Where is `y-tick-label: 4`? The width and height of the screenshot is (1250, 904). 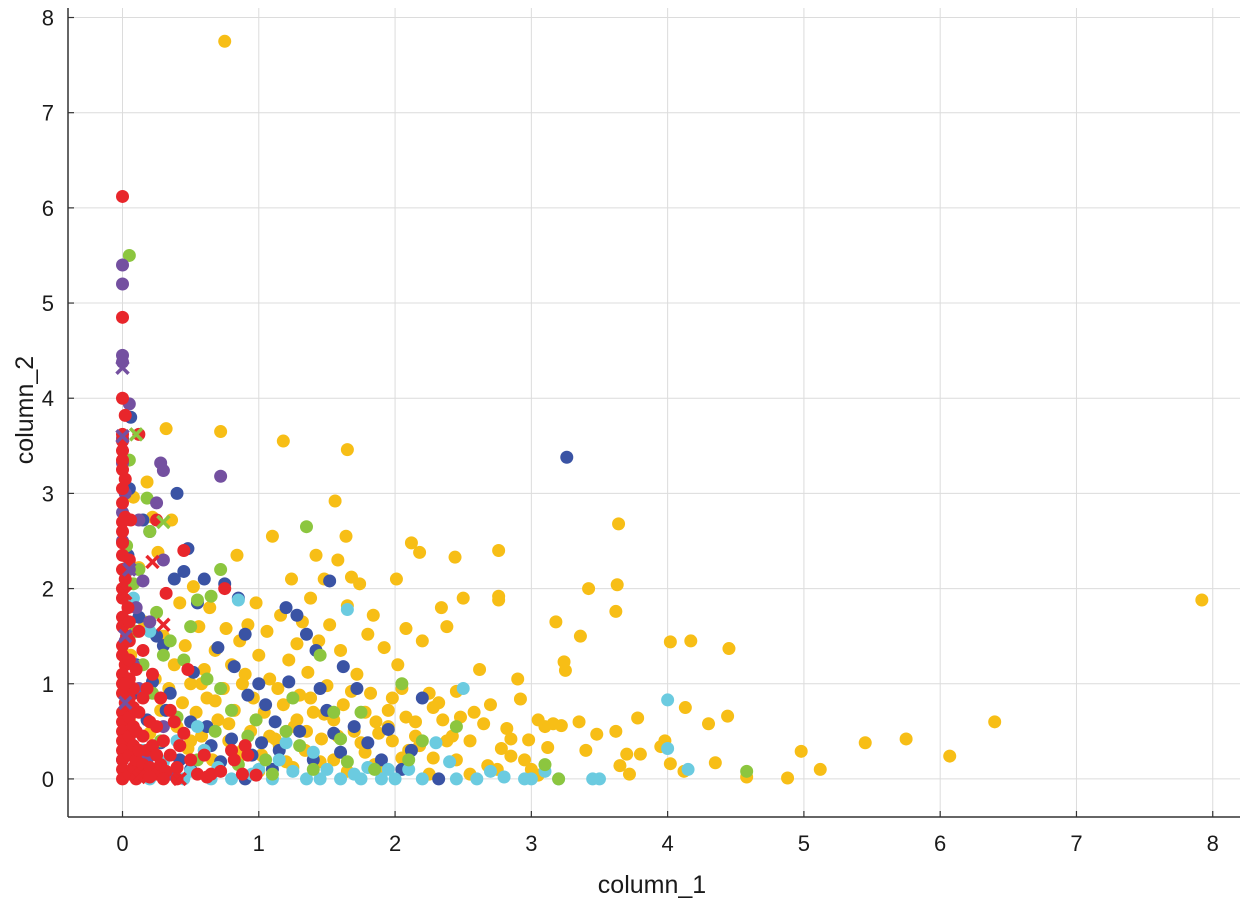
y-tick-label: 4 is located at coordinates (48, 398).